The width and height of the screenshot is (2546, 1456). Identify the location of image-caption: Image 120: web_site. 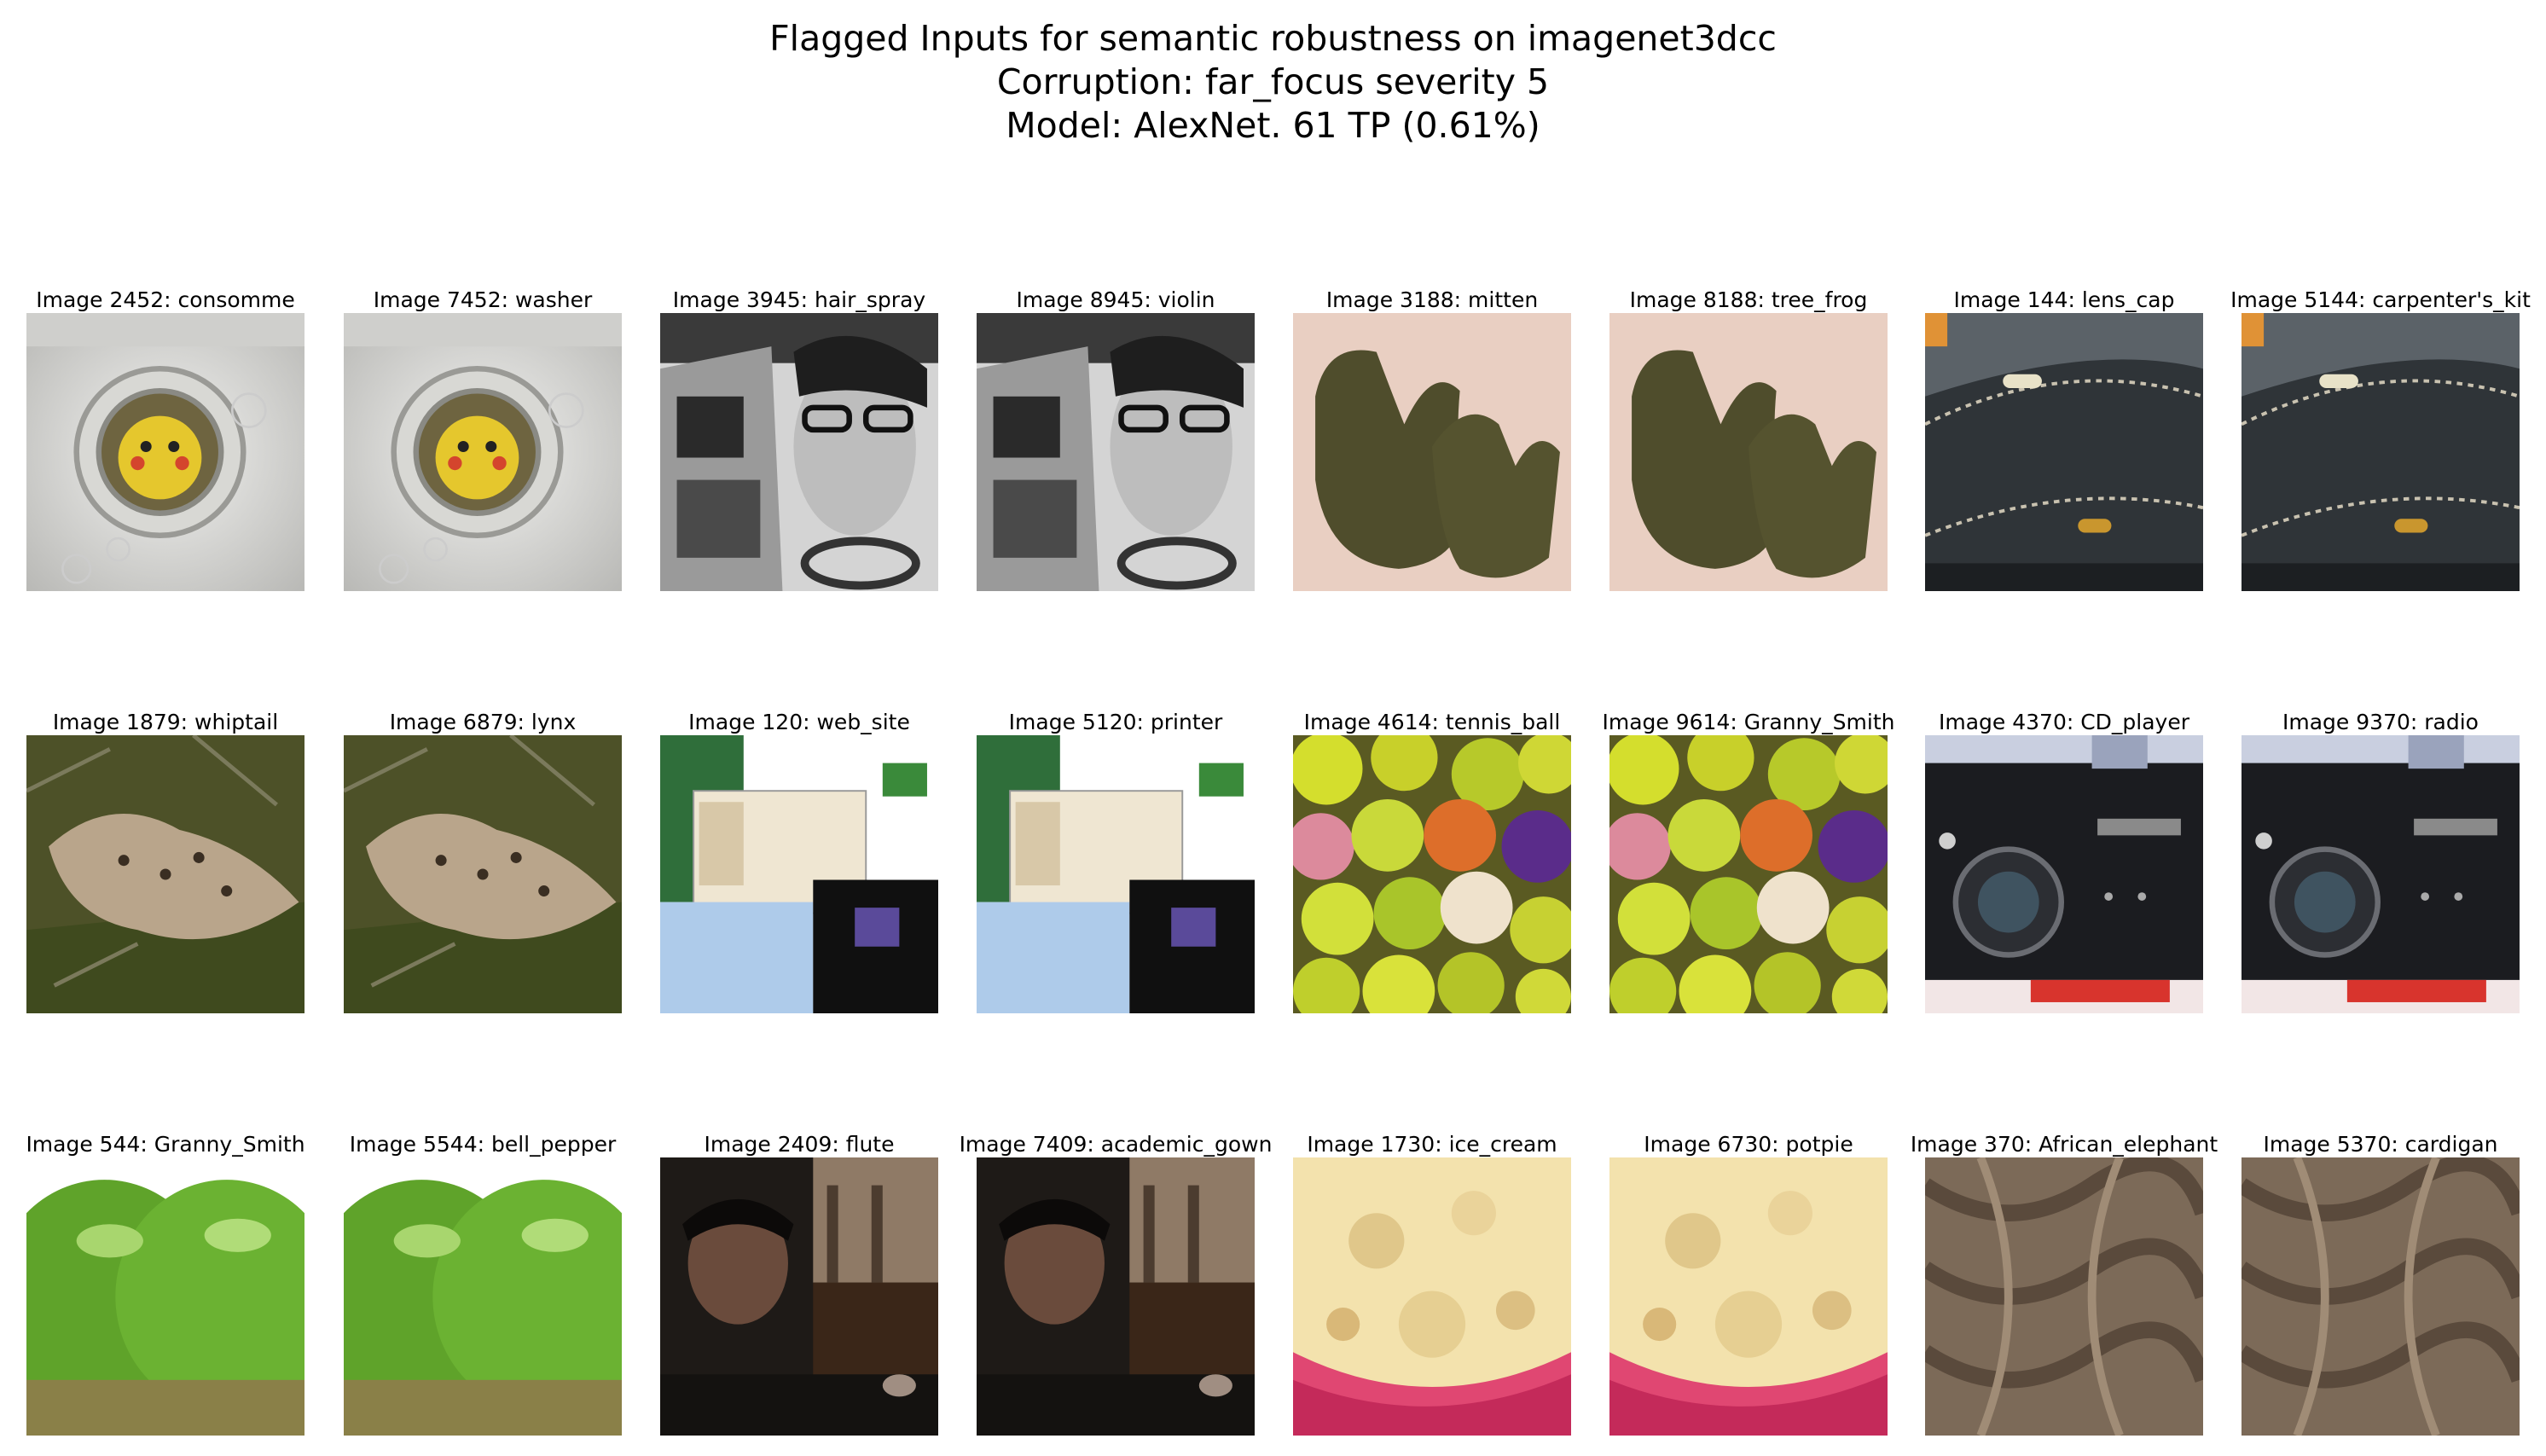
(799, 722).